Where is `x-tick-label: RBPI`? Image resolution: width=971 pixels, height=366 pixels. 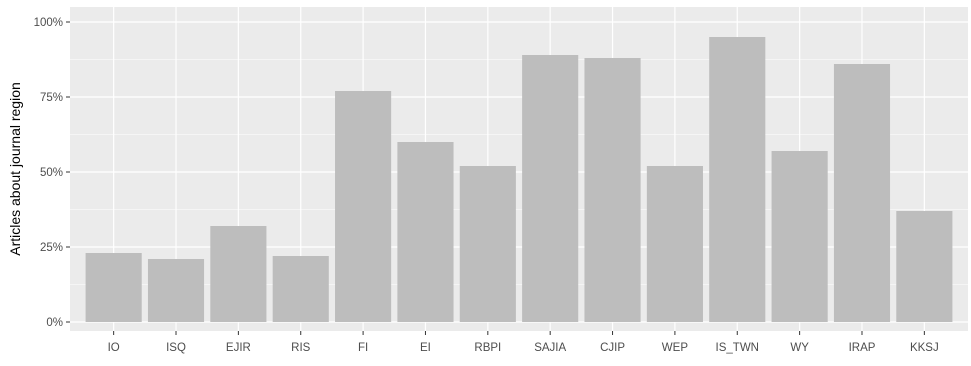 x-tick-label: RBPI is located at coordinates (487, 348).